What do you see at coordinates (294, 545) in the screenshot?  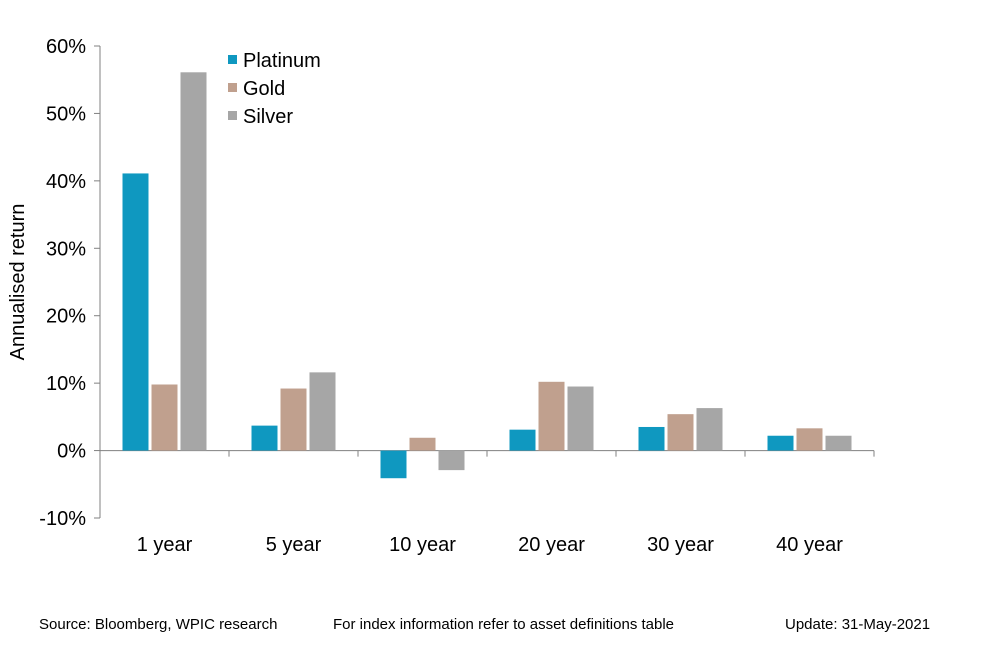 I see `x-tick-label: 5 year` at bounding box center [294, 545].